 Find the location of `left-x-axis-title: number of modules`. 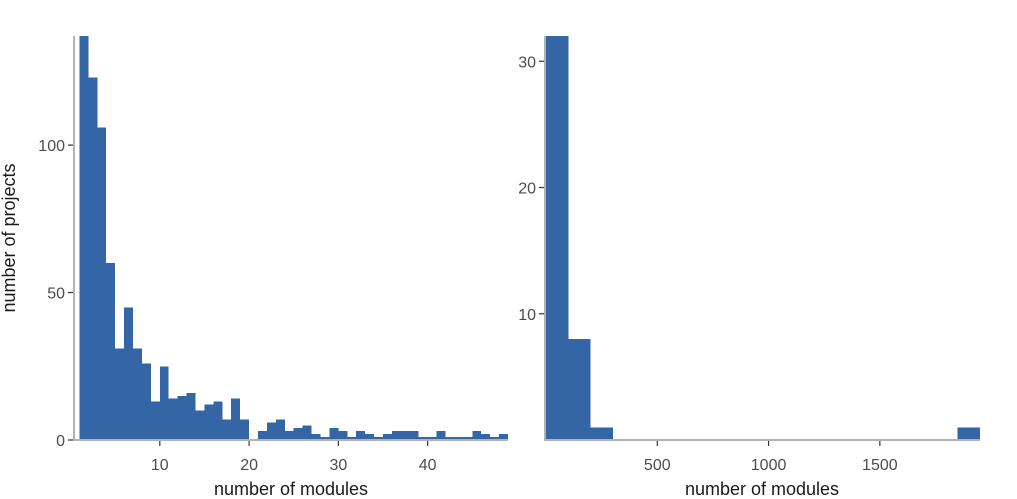

left-x-axis-title: number of modules is located at coordinates (291, 489).